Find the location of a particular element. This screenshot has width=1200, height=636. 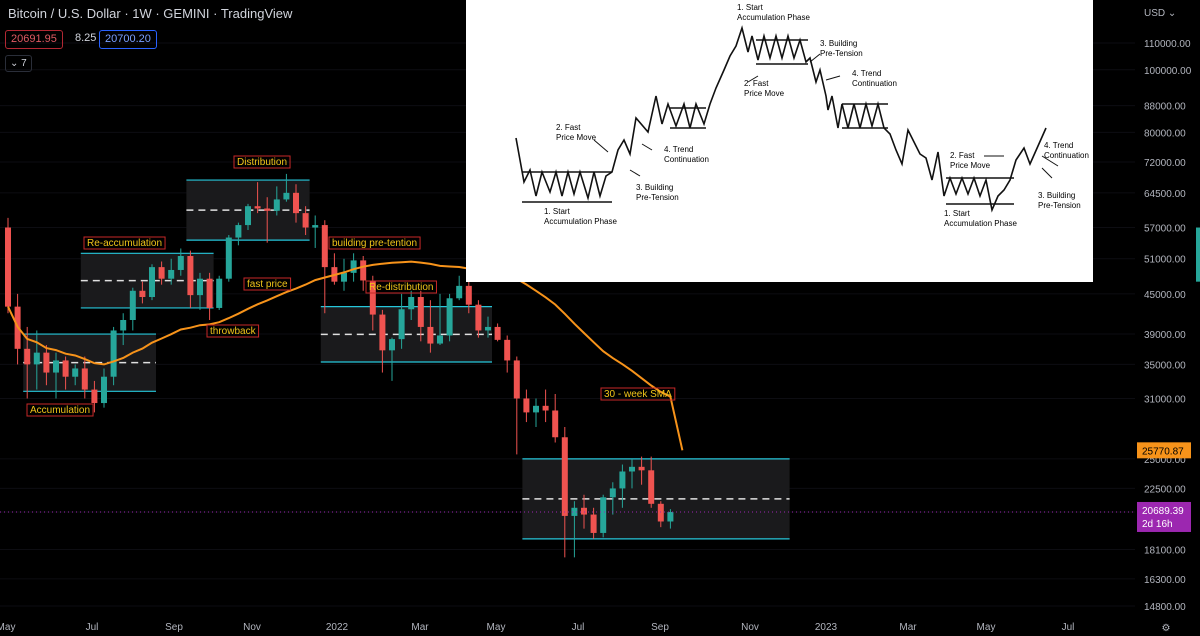

label-redistribution: Re-distribution is located at coordinates (401, 287).